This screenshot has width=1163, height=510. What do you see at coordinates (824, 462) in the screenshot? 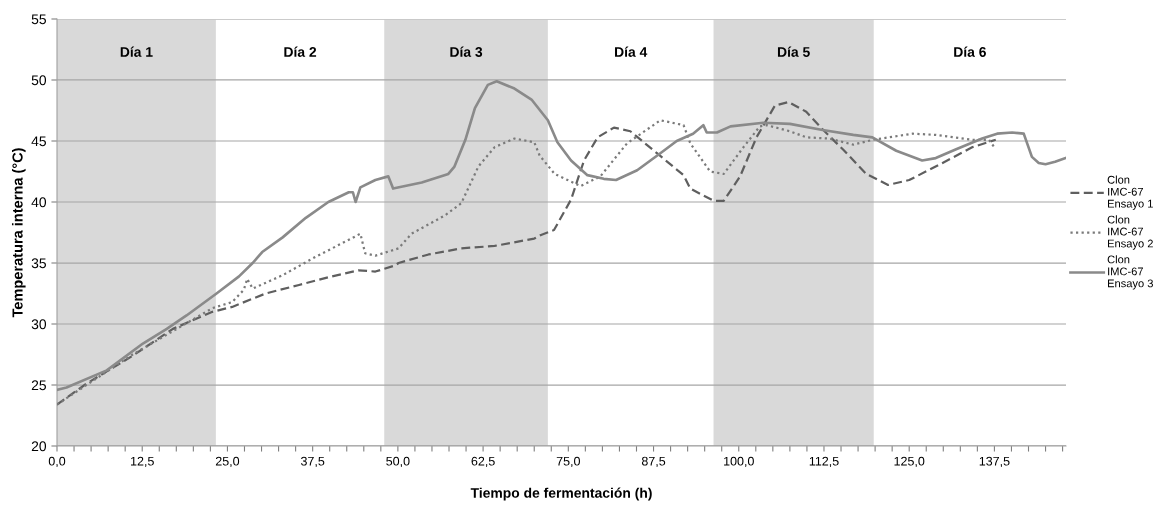
I see `x-tick-label: 112,5` at bounding box center [824, 462].